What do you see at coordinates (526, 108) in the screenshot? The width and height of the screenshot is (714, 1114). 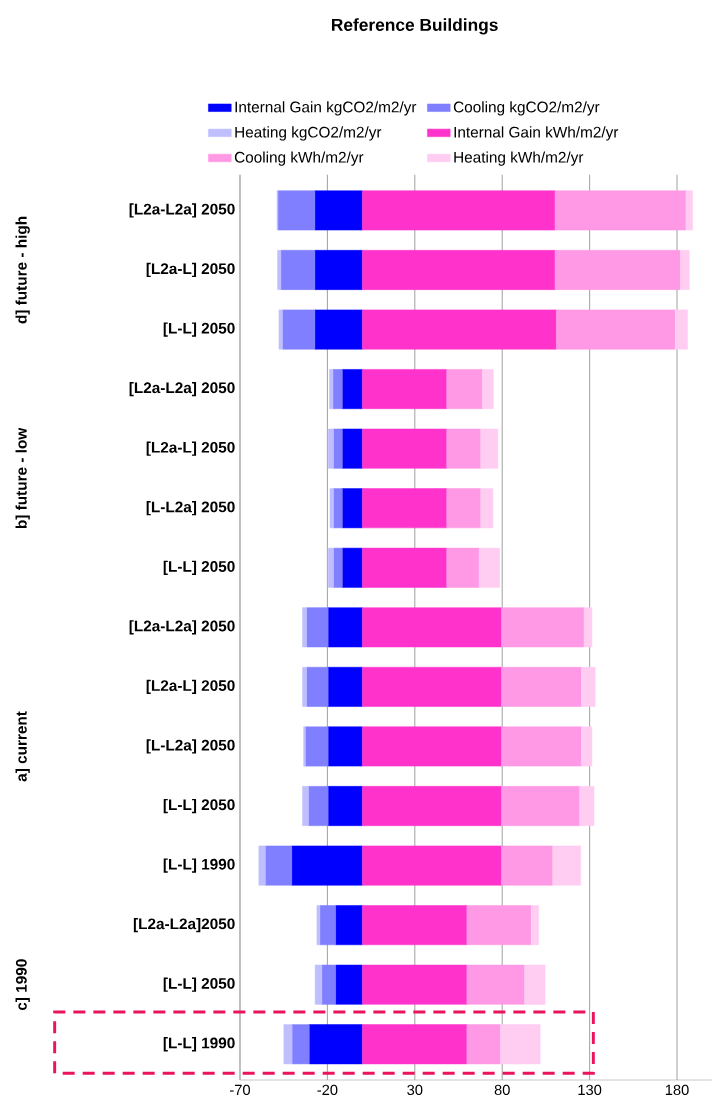 I see `legend-label: Cooling kgCO2/m2/yr` at bounding box center [526, 108].